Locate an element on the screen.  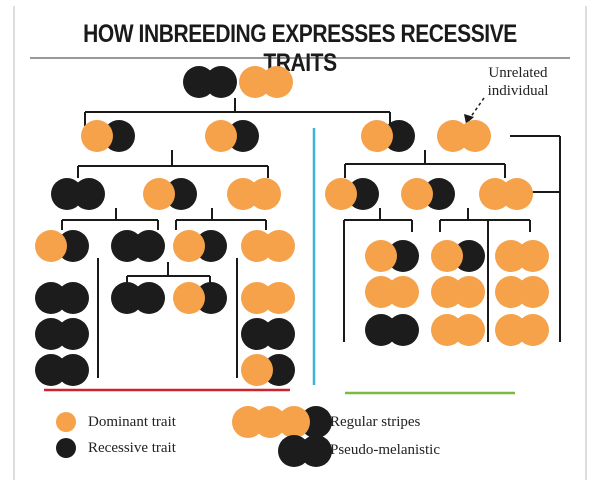
right-tree-pseudo-melanistic-individual is located at coordinates (392, 330).